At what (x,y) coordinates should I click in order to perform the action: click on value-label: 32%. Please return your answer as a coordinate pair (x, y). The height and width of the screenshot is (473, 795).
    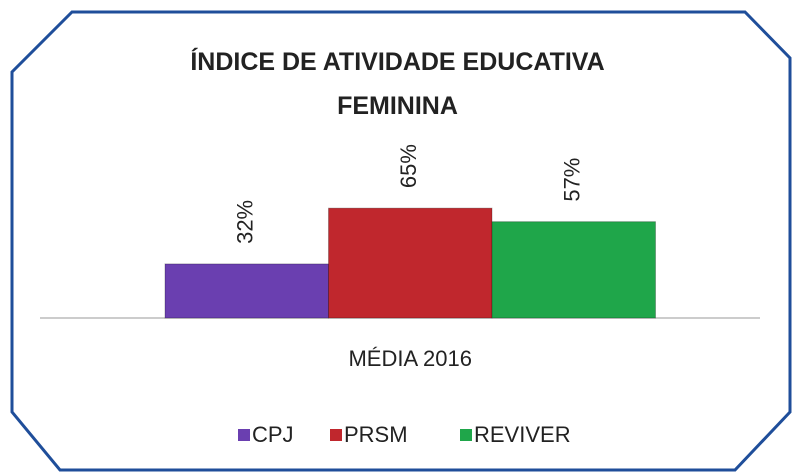
    Looking at the image, I should click on (245, 222).